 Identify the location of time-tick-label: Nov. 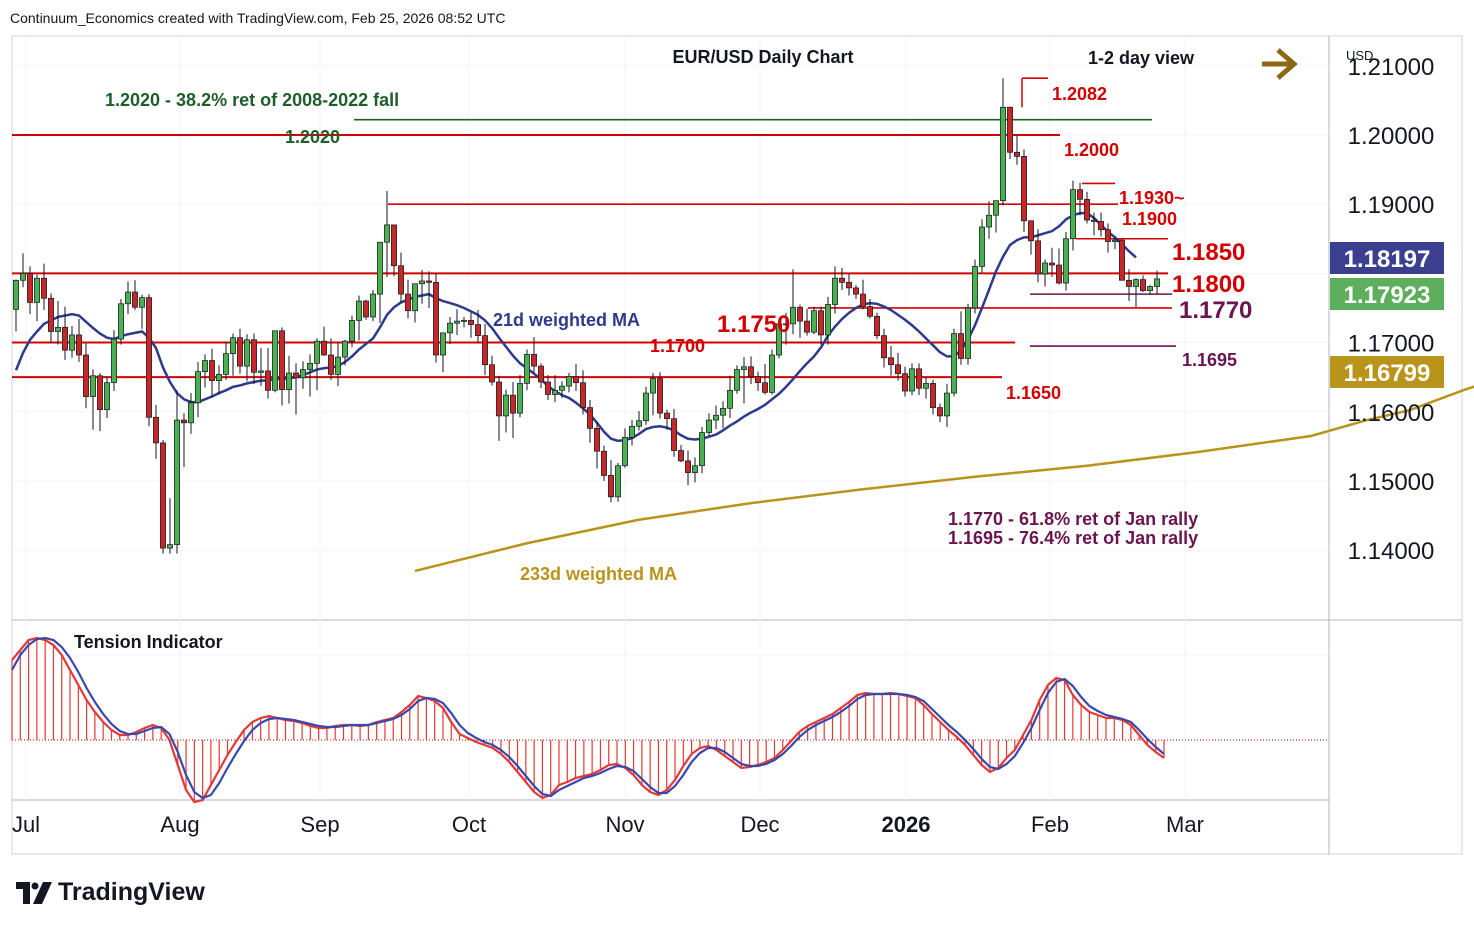
(624, 824).